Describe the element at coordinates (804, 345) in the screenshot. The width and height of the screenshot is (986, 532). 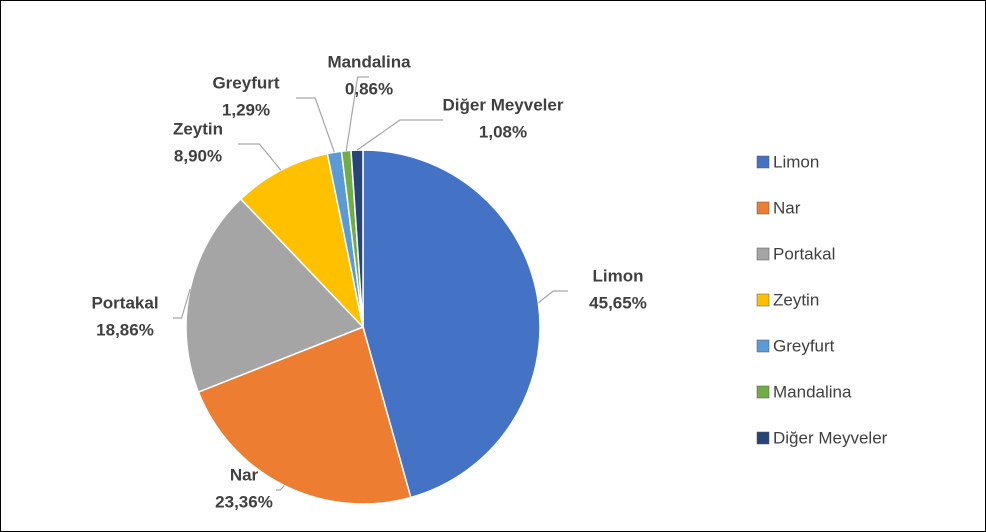
I see `legend-label: Greyfurt` at that location.